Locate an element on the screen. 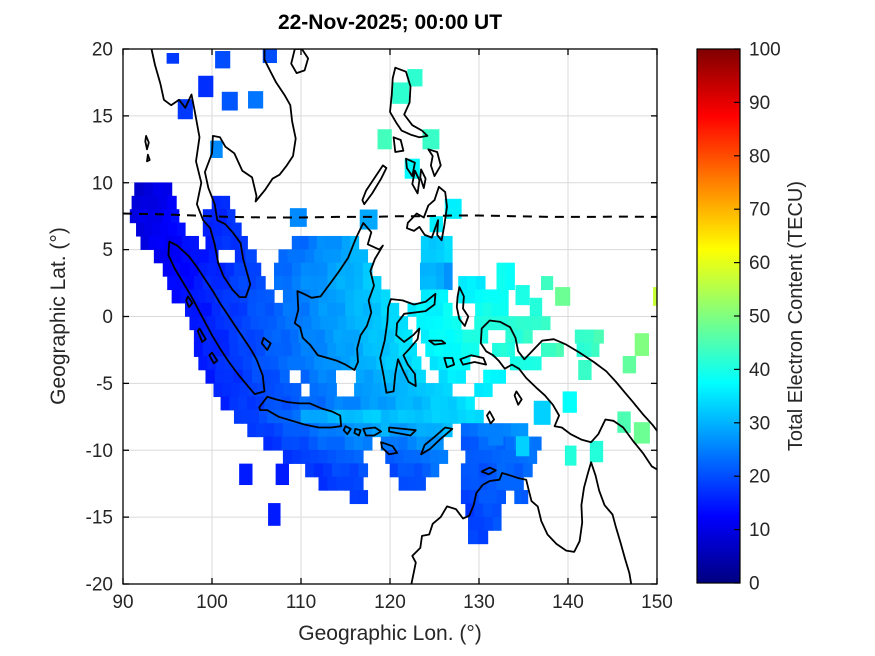  coastline-siberut is located at coordinates (201, 335).